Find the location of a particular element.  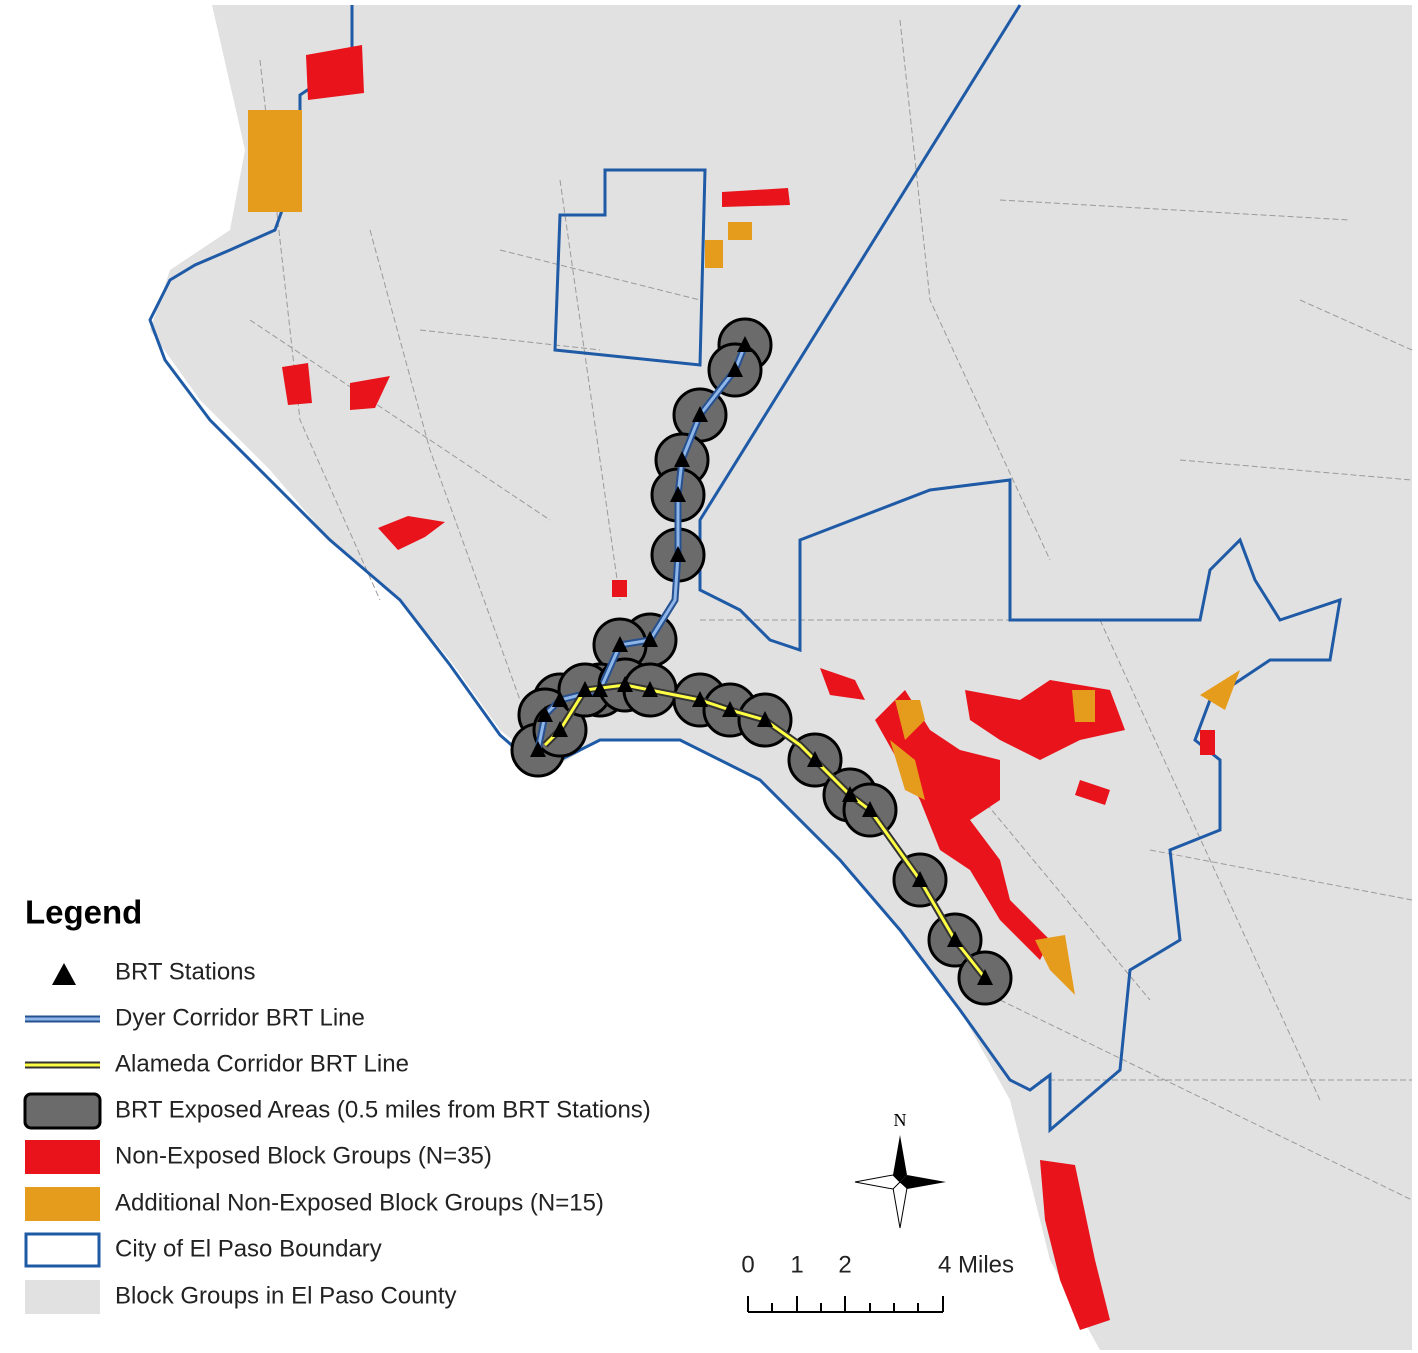

legend-label: Block Groups in El Paso County is located at coordinates (286, 1295).